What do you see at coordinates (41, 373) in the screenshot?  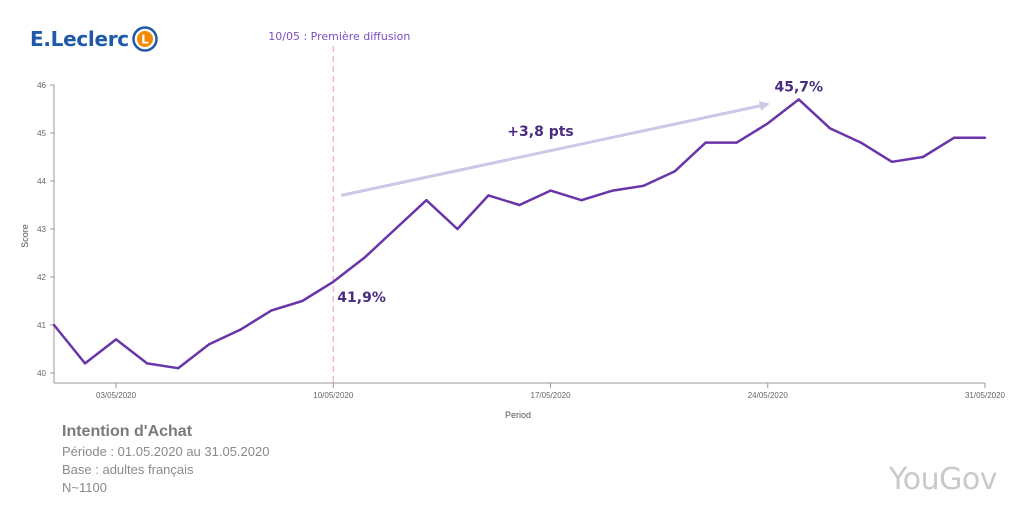 I see `y-tick-label: 40` at bounding box center [41, 373].